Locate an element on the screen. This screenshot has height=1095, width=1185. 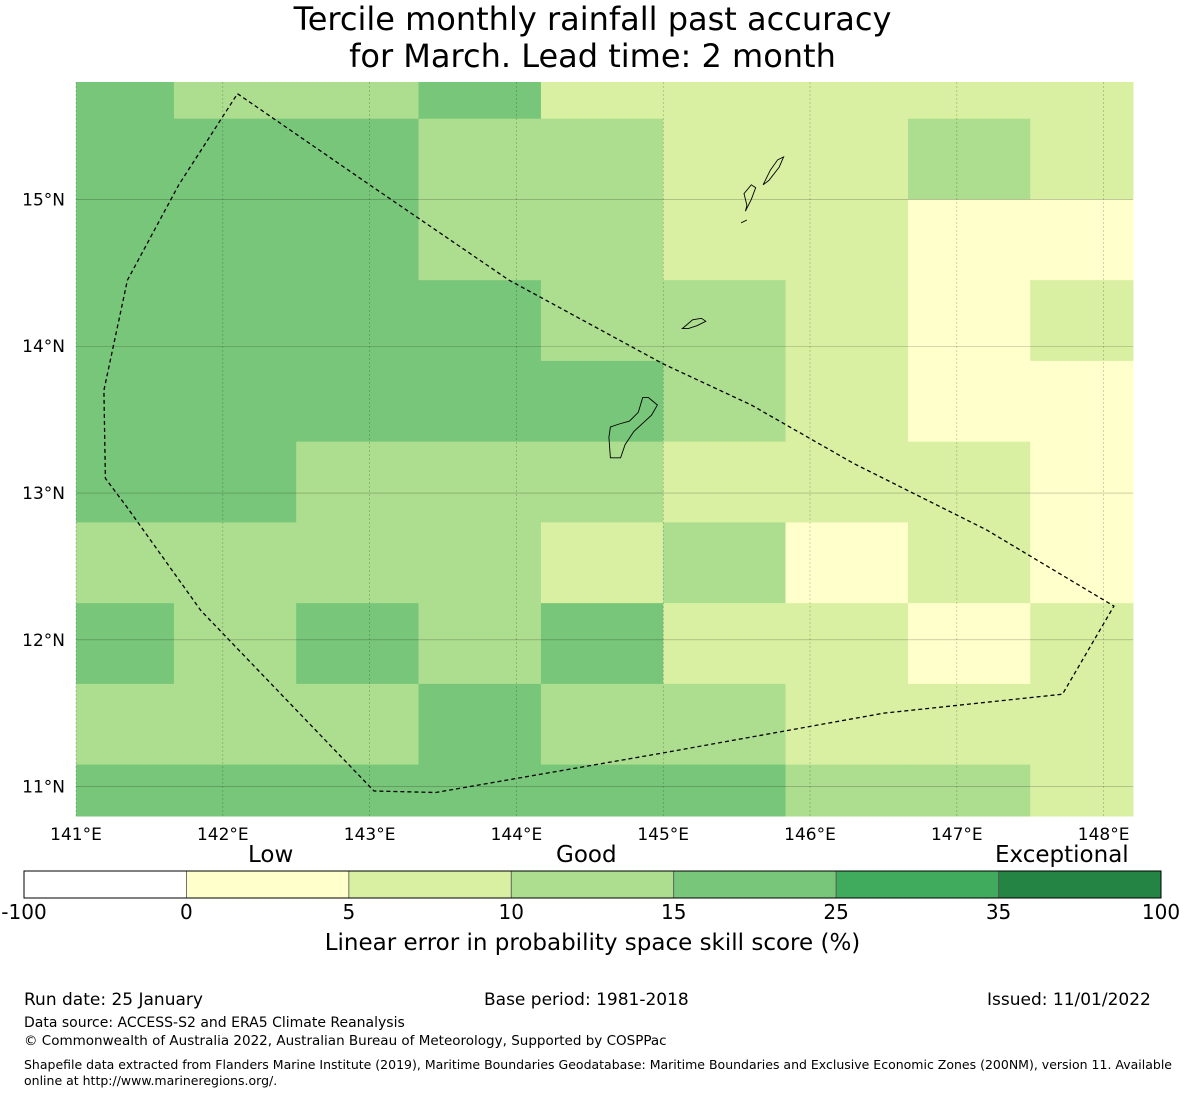
colorbar-tick-label: 10 is located at coordinates (511, 912).